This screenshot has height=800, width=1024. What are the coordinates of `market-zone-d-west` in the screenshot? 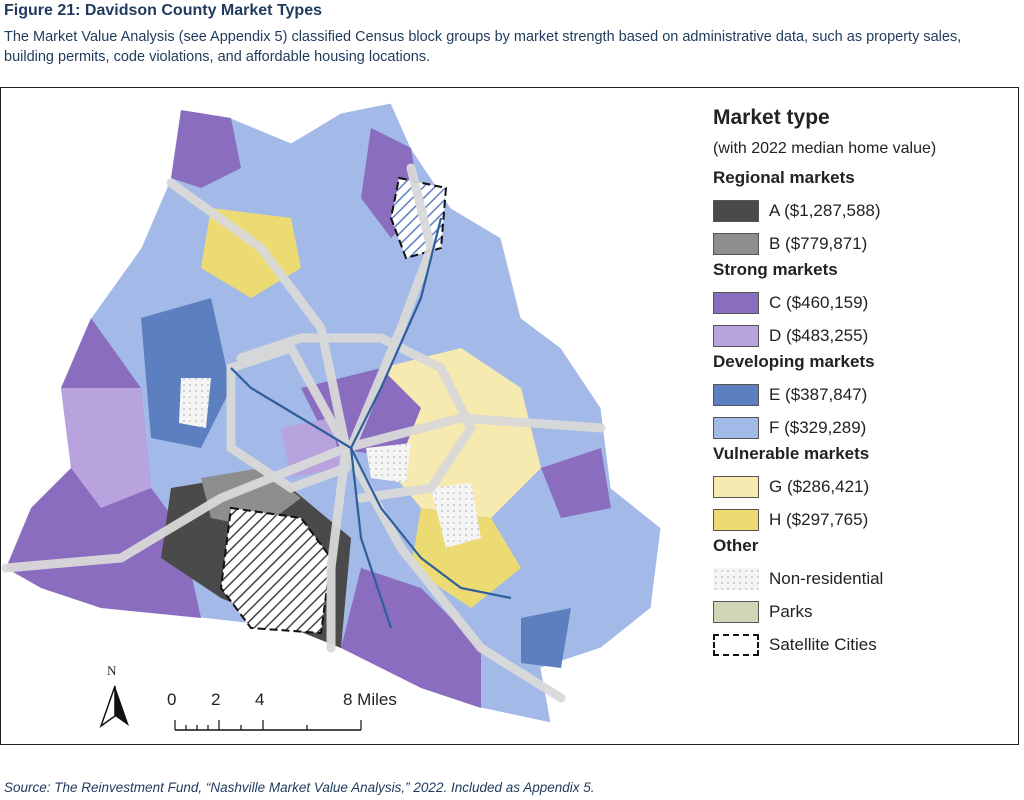 It's located at (106, 448).